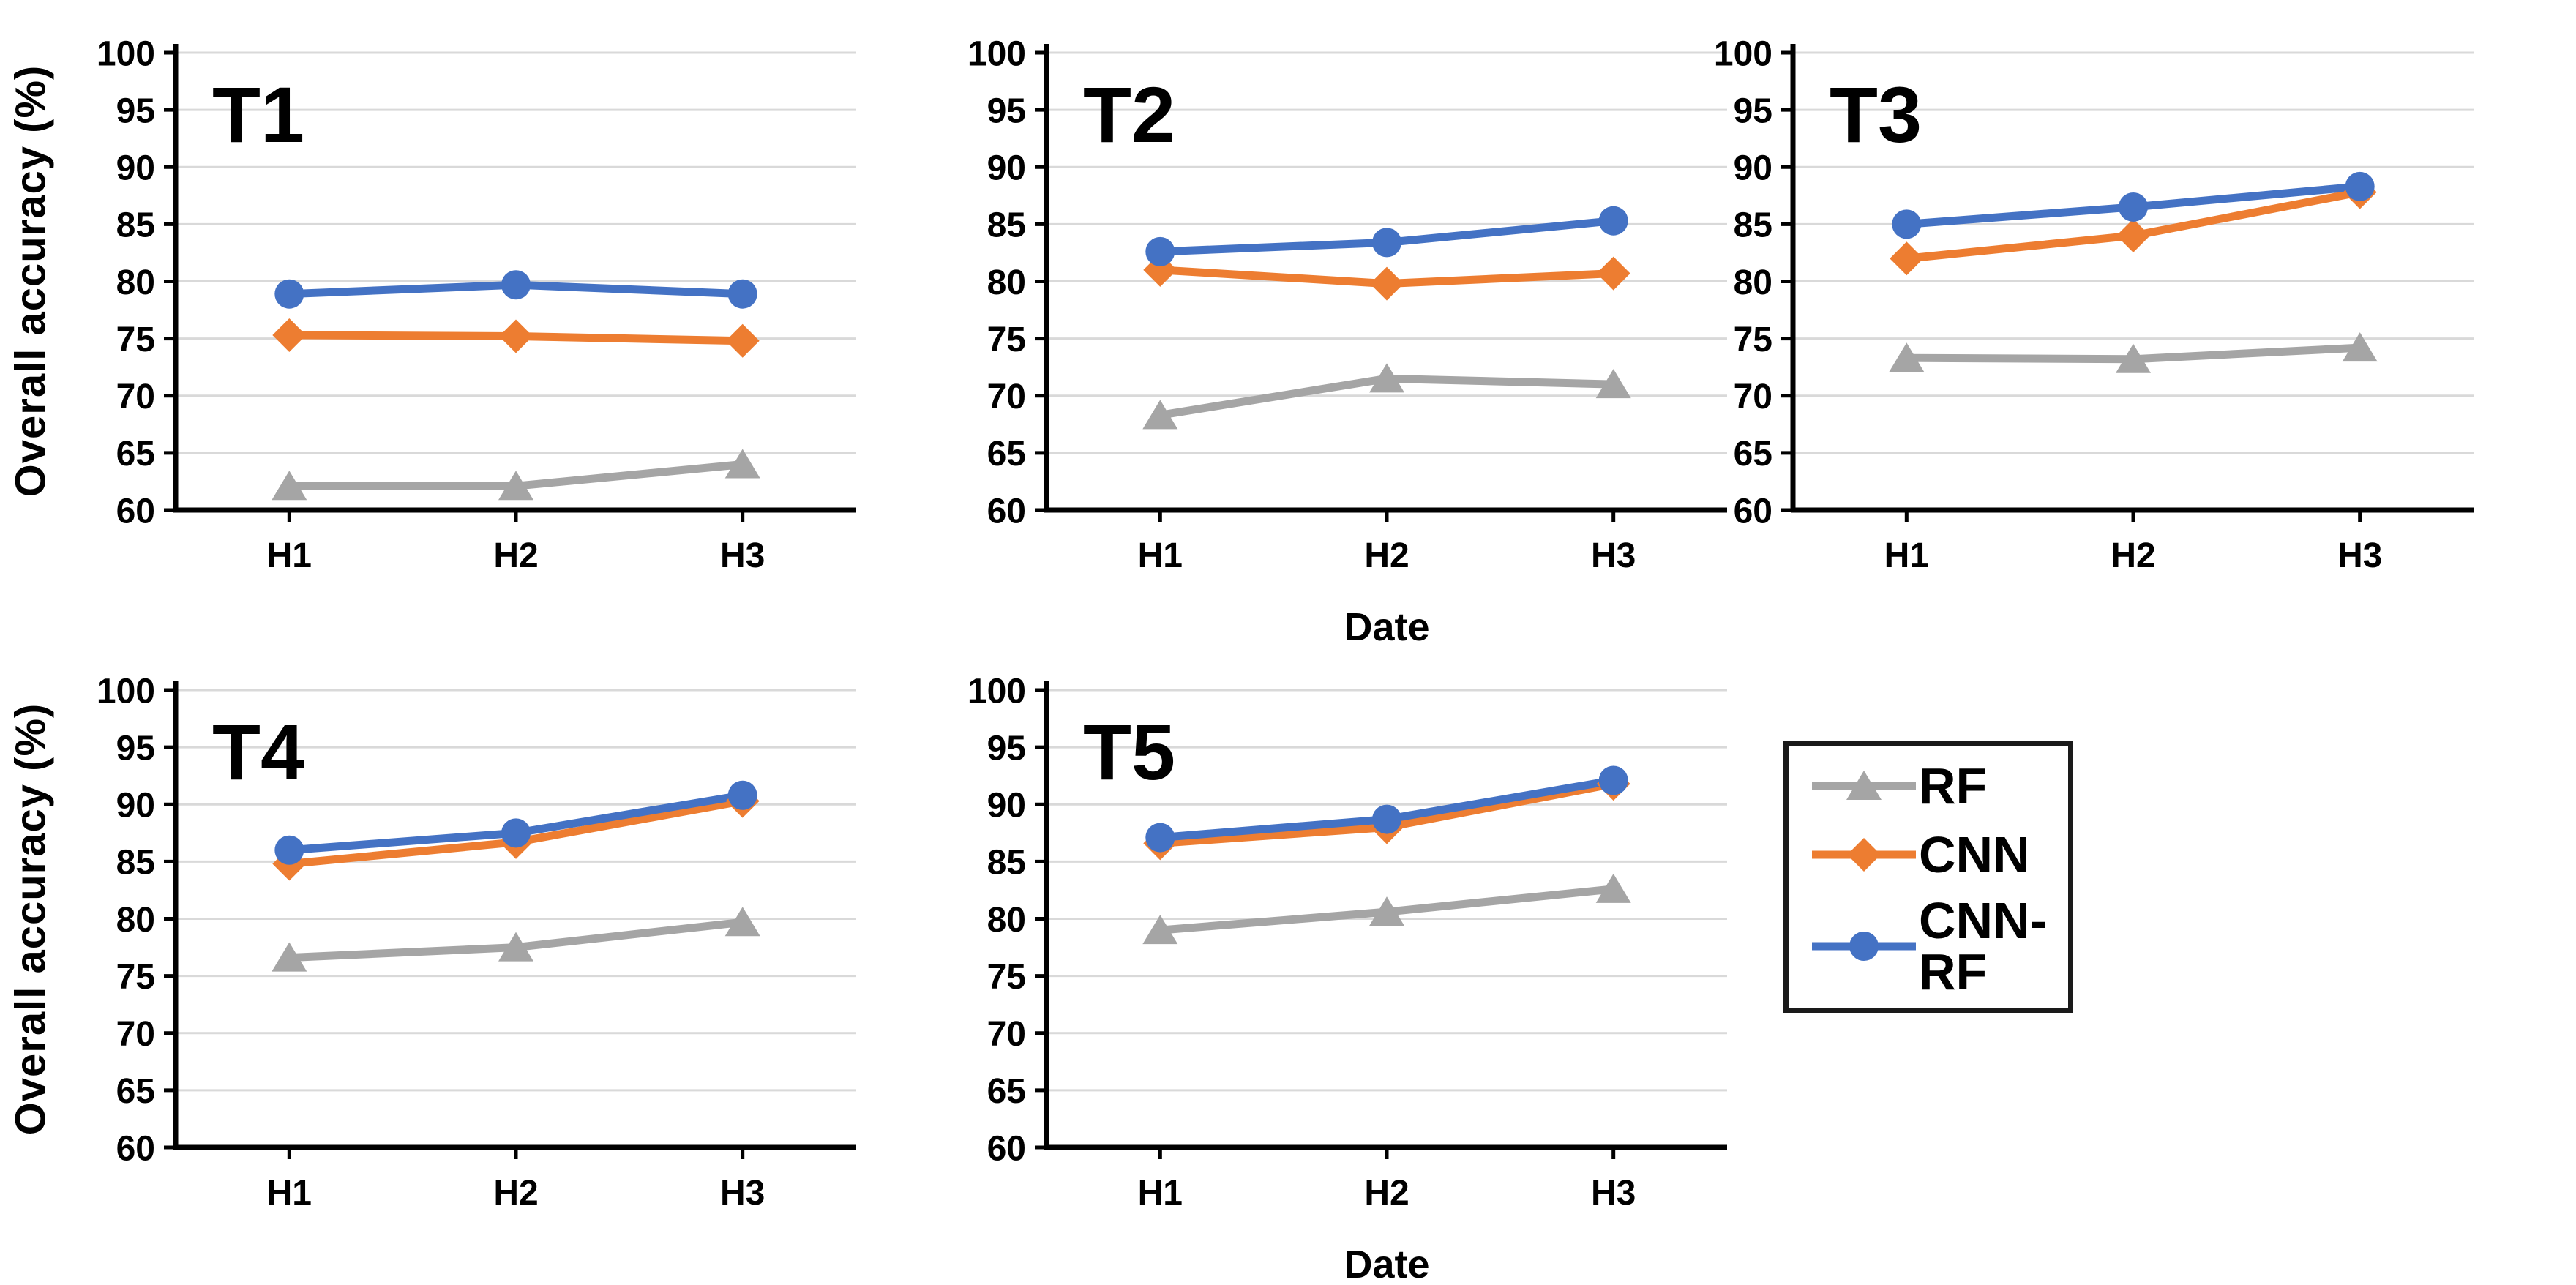 Image resolution: width=2576 pixels, height=1285 pixels. I want to click on chart-t1-plot: 100 95 90 85 80 75 70 65 60 H1 H2 H3 T1, so click(476, 304).